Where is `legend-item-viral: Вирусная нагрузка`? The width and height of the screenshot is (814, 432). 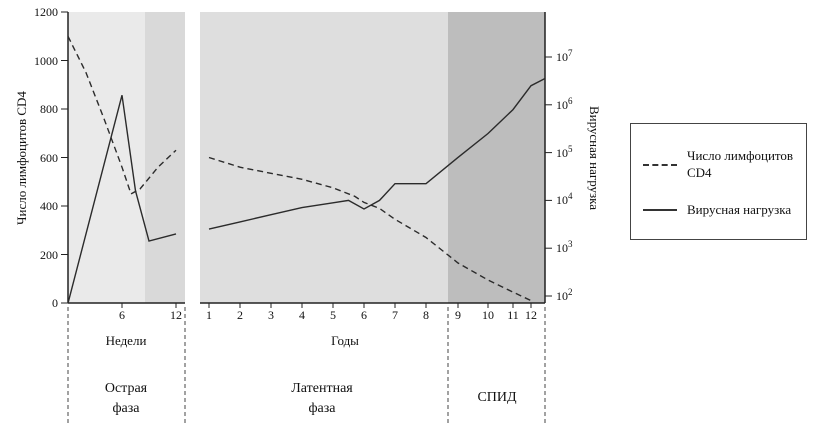
legend-item-viral: Вирусная нагрузка is located at coordinates (719, 210).